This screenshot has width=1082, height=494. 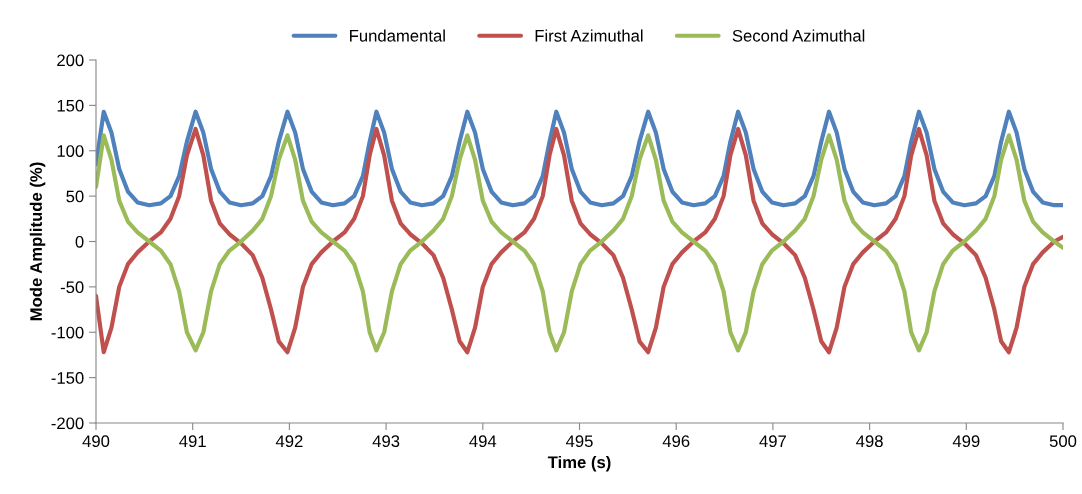 I want to click on y-tick-label: -150, so click(x=67, y=378).